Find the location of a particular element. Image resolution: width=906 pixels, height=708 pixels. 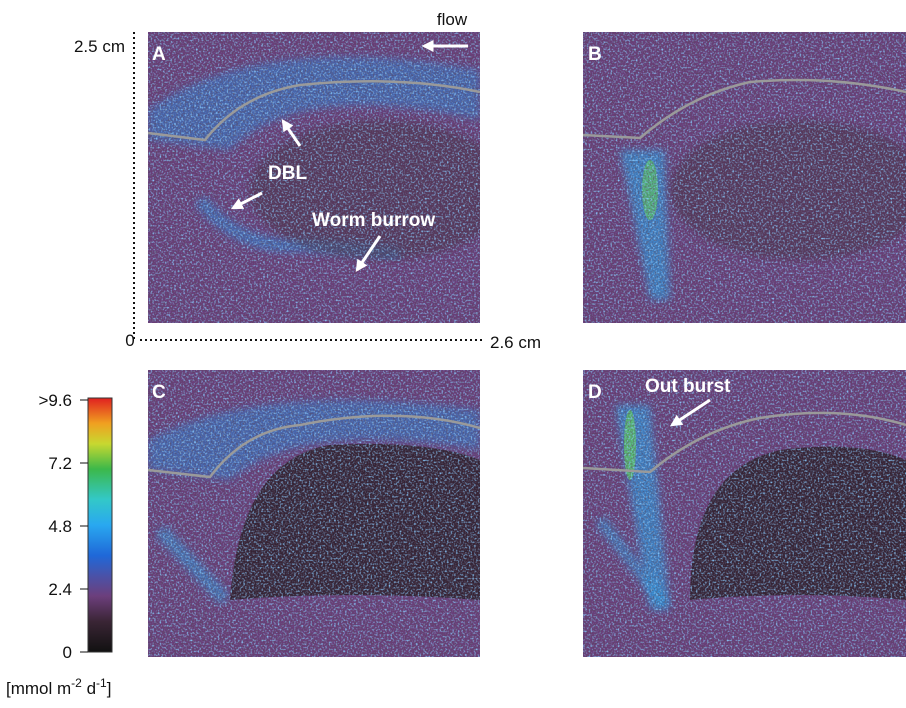

annotation: Worm burrow is located at coordinates (373, 220).